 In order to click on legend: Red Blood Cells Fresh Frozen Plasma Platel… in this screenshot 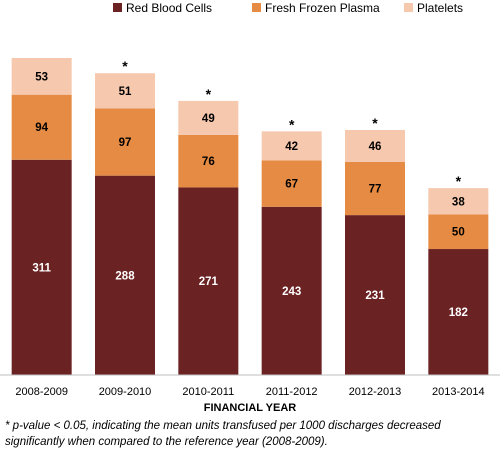, I will do `click(288, 8)`.